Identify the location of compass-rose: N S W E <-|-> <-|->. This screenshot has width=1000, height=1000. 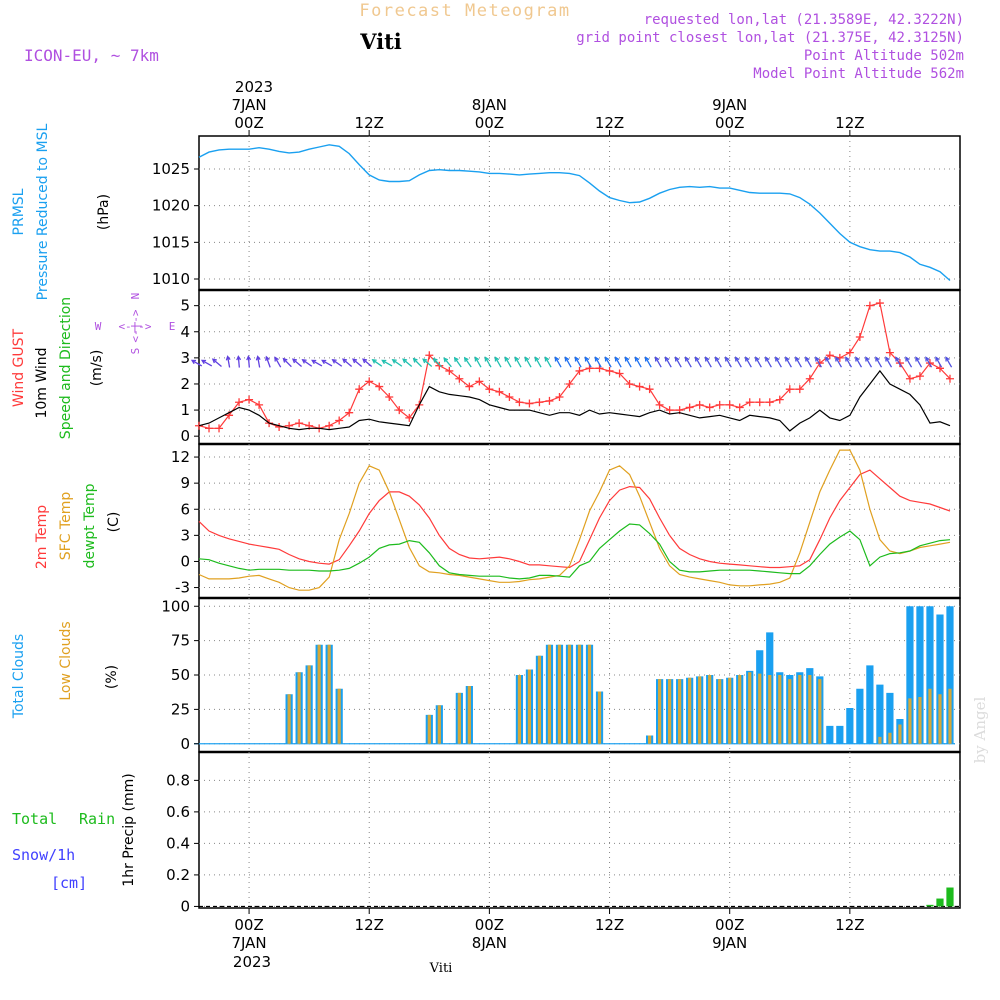
(135, 324).